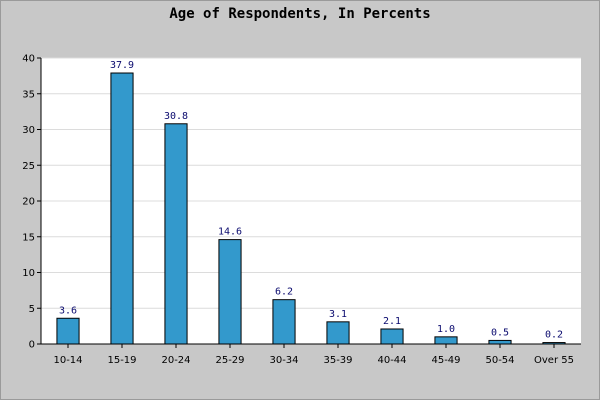 This screenshot has width=600, height=400. I want to click on x-tick-label: 15-19, so click(121, 360).